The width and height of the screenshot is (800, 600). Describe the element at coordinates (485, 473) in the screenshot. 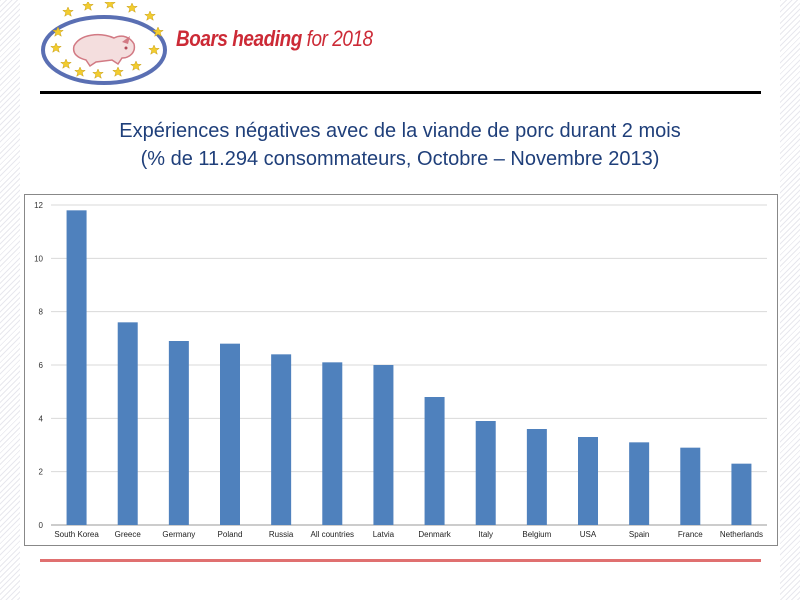

I see `bar-italy` at that location.